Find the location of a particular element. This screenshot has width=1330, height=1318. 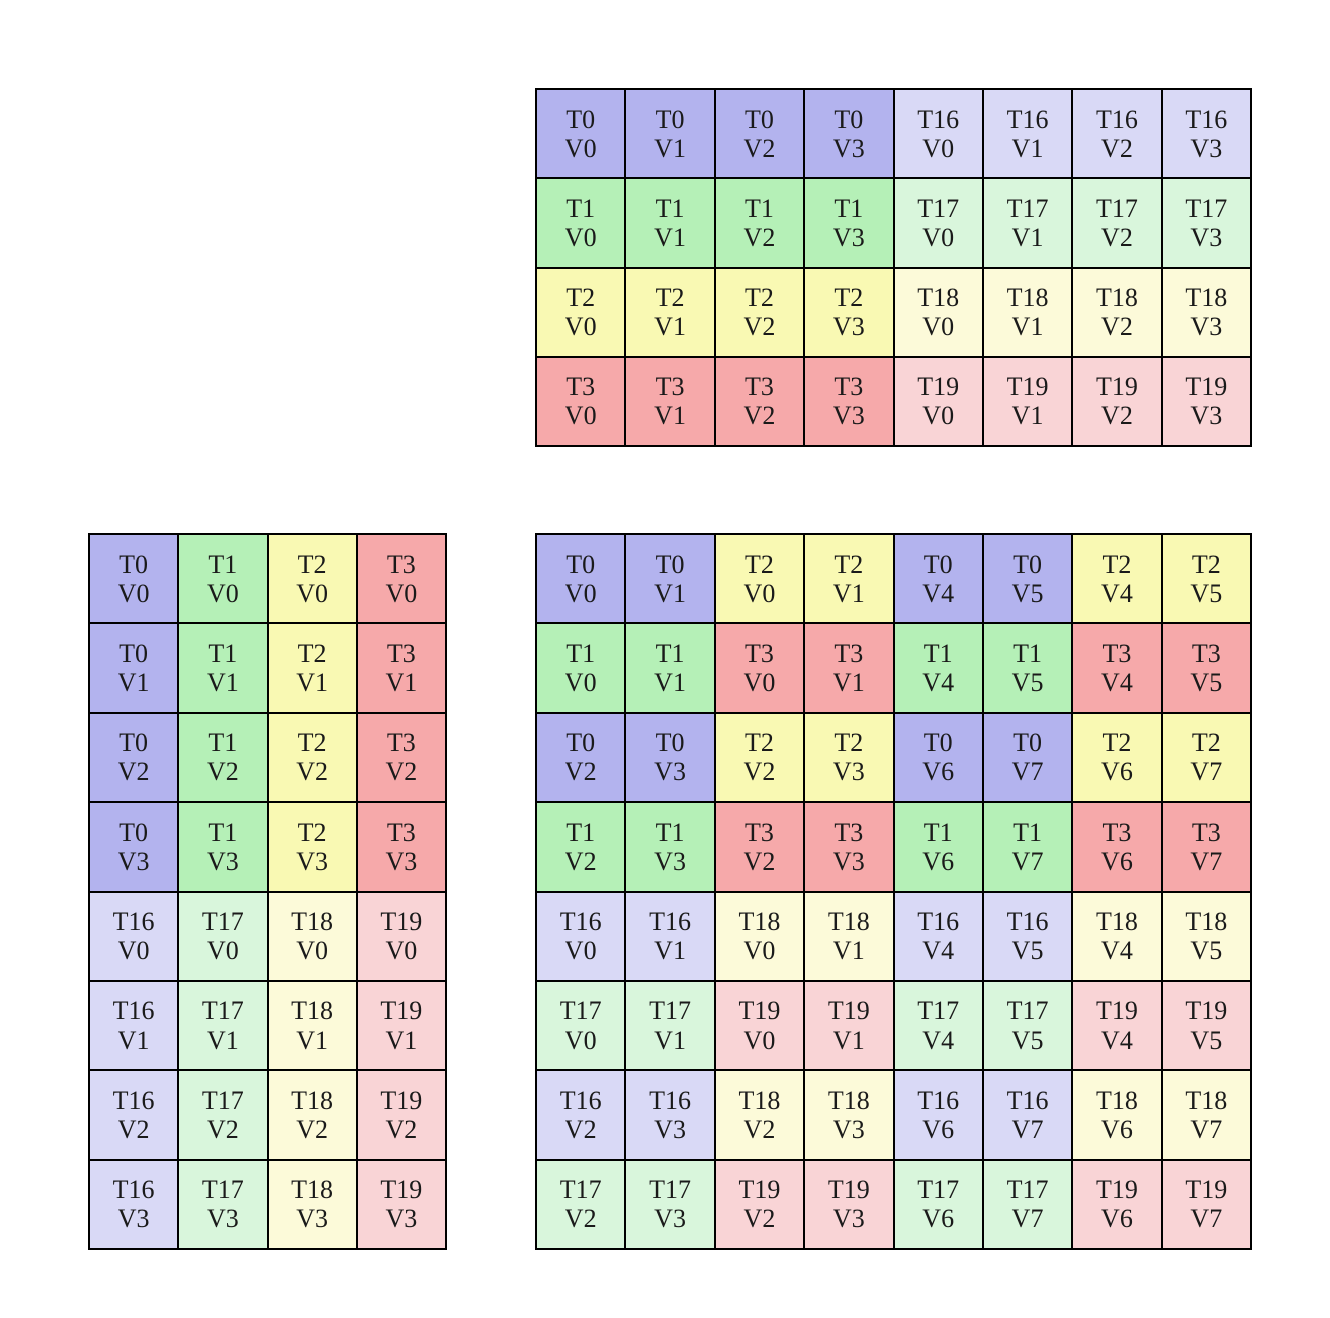

cell-T0-V0: T0 V0 is located at coordinates (581, 579).